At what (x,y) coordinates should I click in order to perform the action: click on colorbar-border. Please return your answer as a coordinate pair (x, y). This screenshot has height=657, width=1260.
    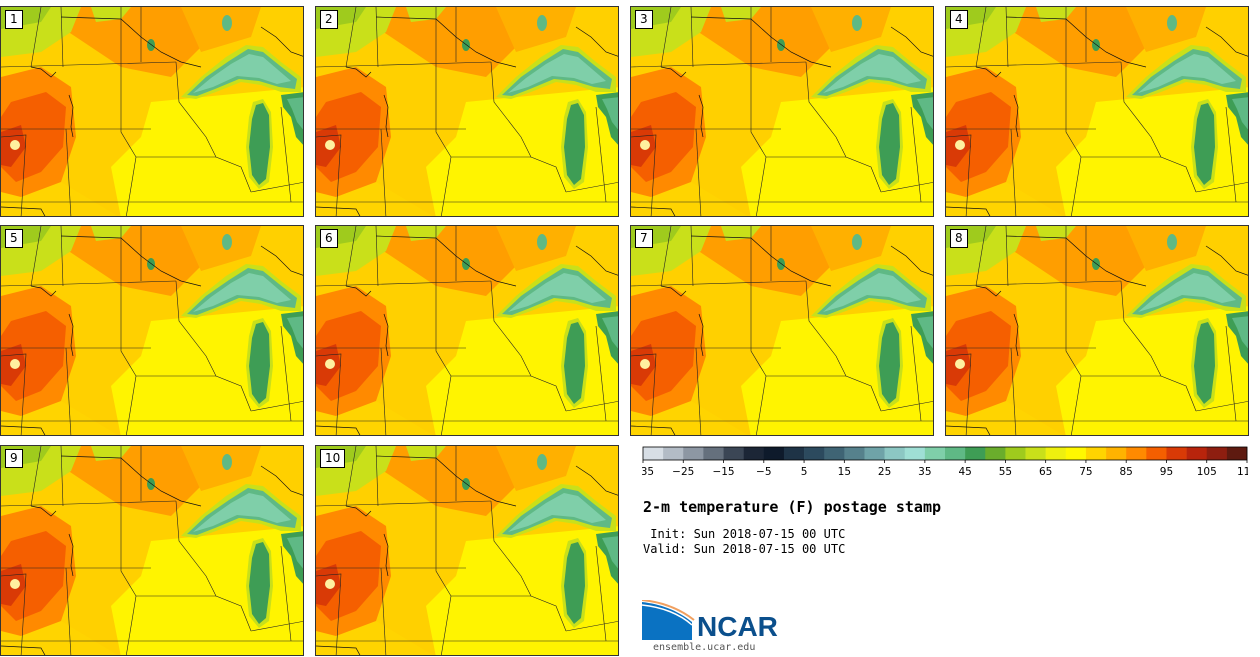
    Looking at the image, I should click on (945, 453).